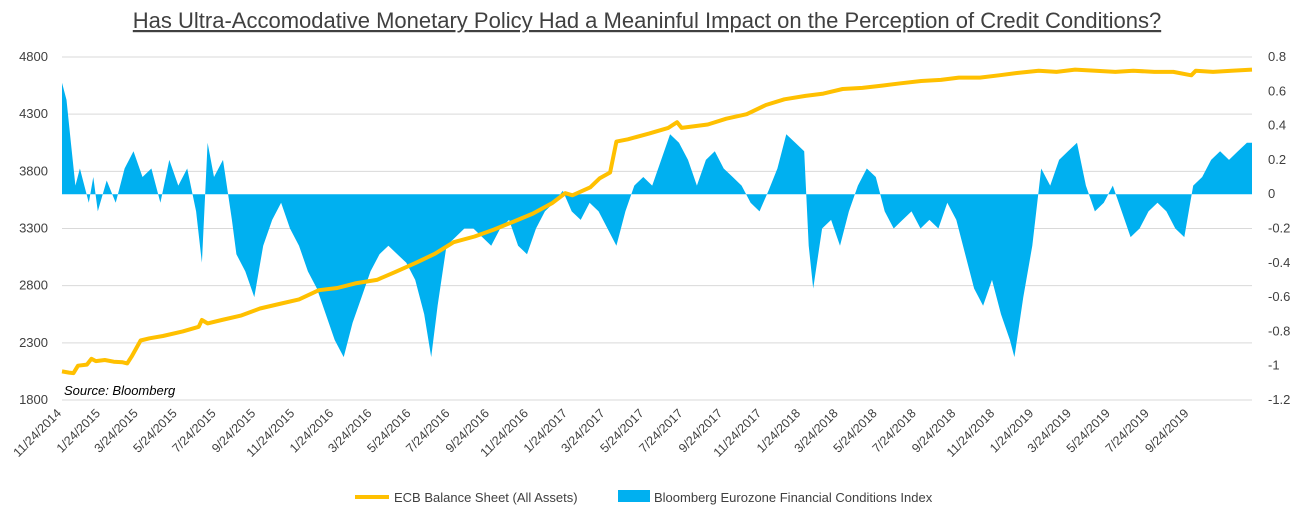 This screenshot has width=1295, height=515. What do you see at coordinates (120, 390) in the screenshot?
I see `source-note: Source: Bloomberg` at bounding box center [120, 390].